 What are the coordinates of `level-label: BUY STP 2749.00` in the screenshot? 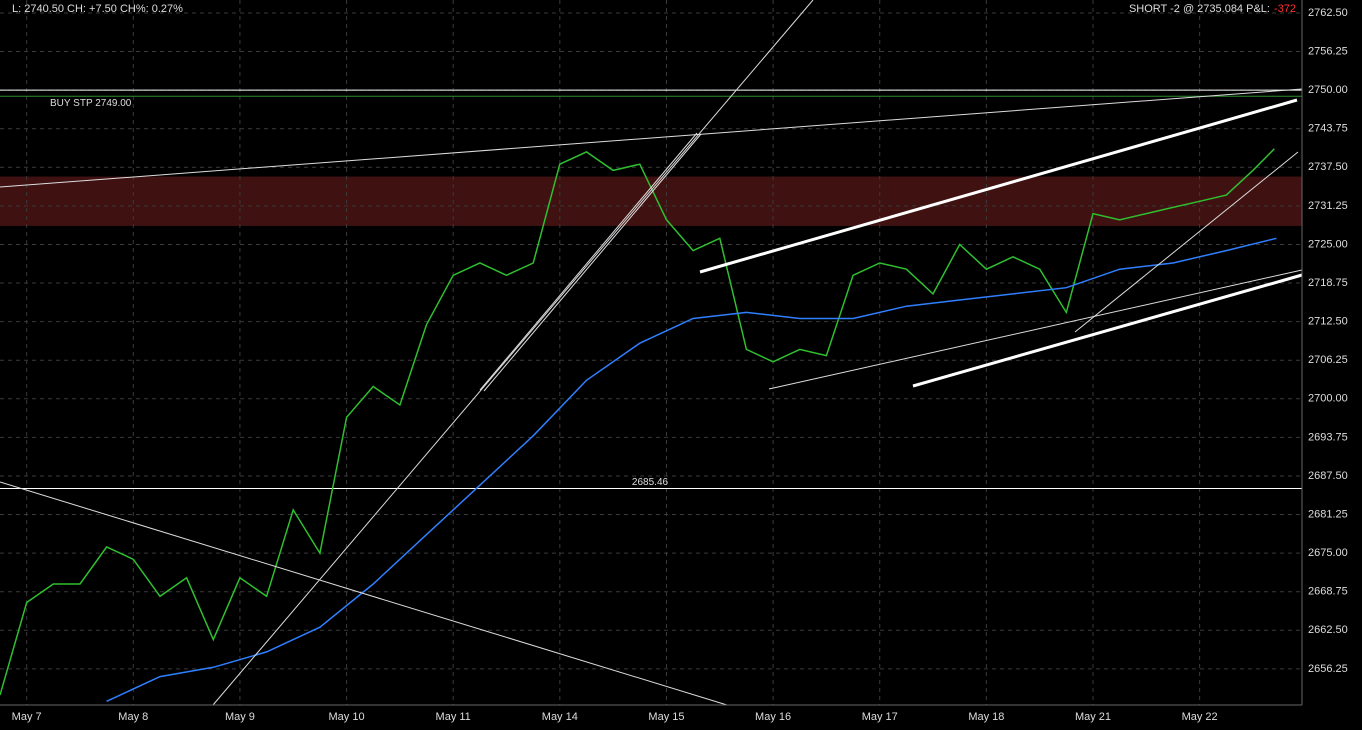 It's located at (91, 103).